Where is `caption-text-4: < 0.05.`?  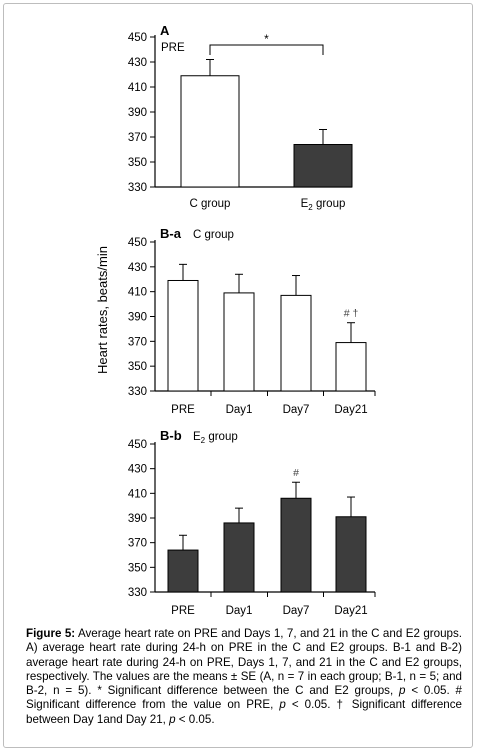
caption-text-4: < 0.05. is located at coordinates (195, 719).